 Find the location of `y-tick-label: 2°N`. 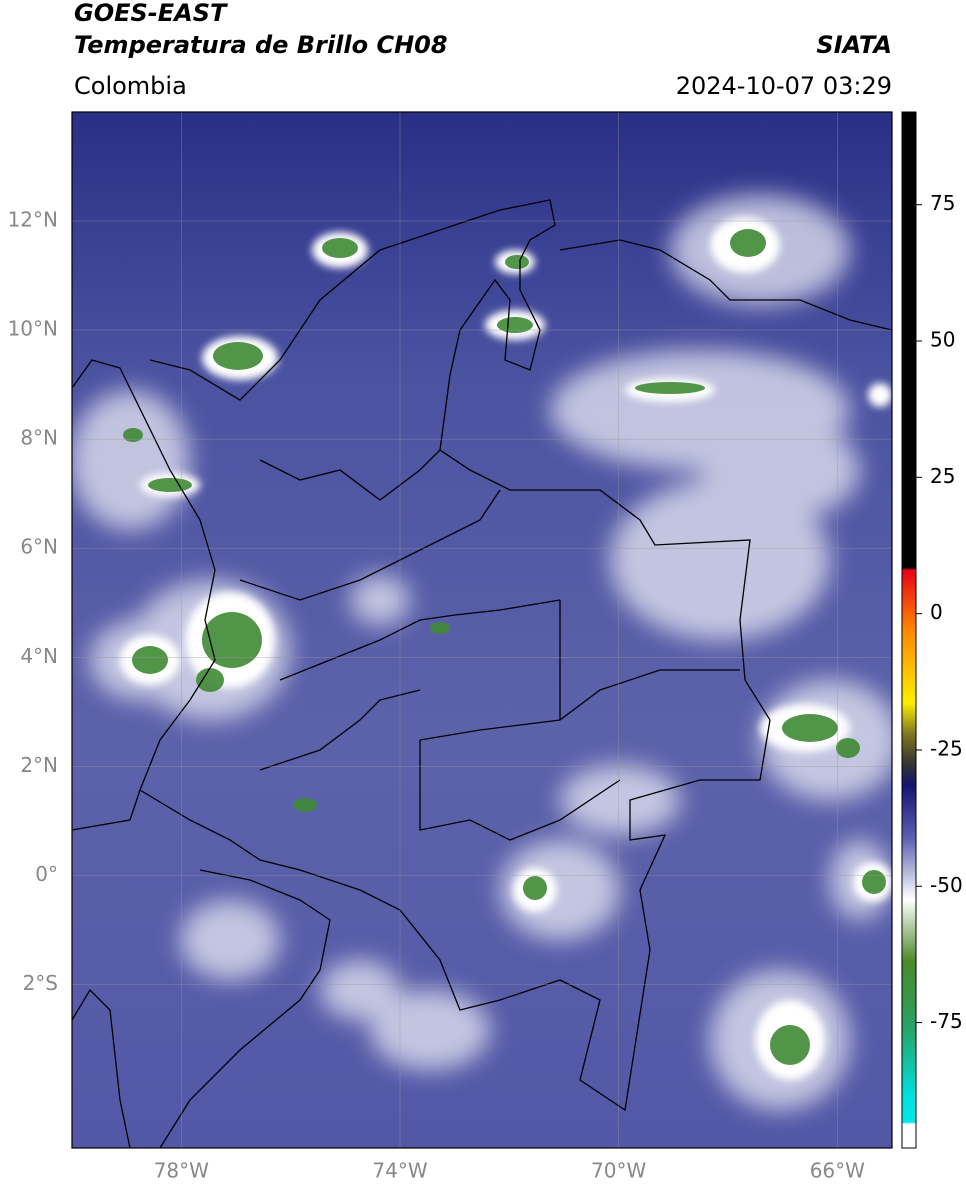

y-tick-label: 2°N is located at coordinates (39, 765).